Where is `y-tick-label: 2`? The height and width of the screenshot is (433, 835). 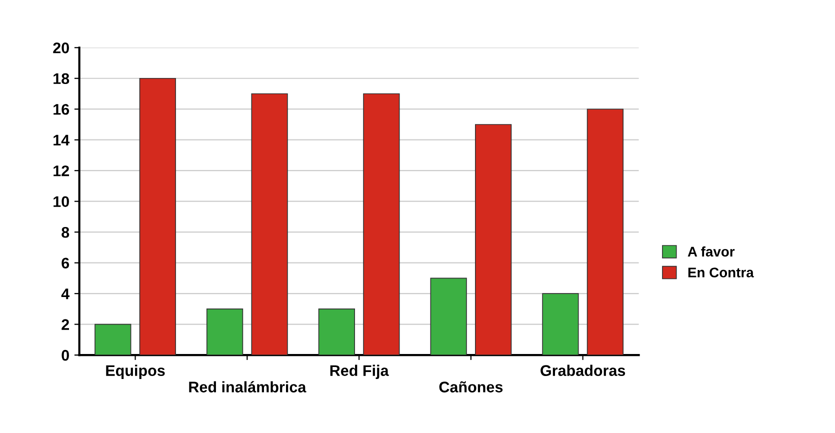 y-tick-label: 2 is located at coordinates (65, 324).